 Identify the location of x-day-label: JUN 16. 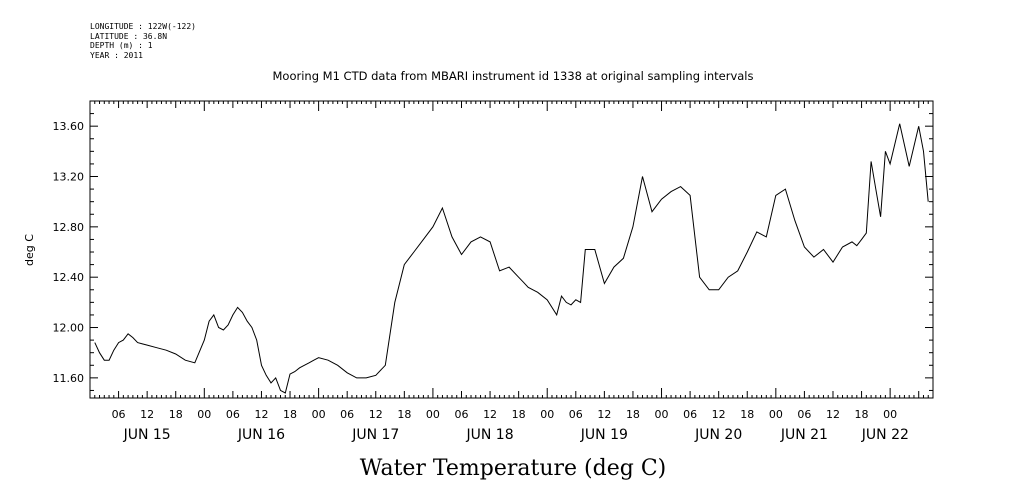
(261, 435).